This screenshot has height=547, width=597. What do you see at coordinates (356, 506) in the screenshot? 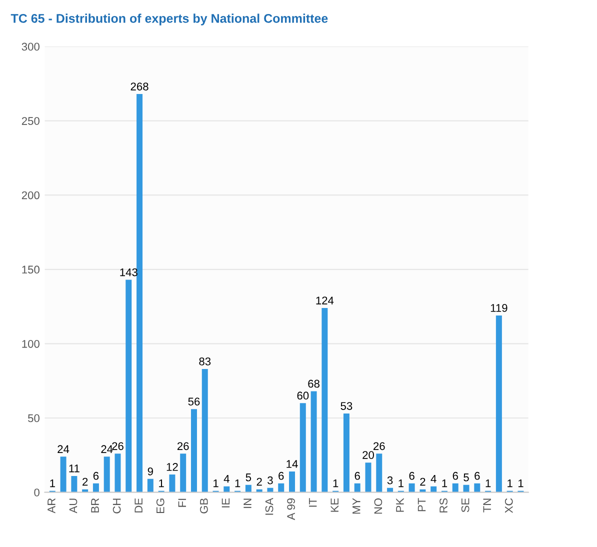
I see `x-tick-label: MY` at bounding box center [356, 506].